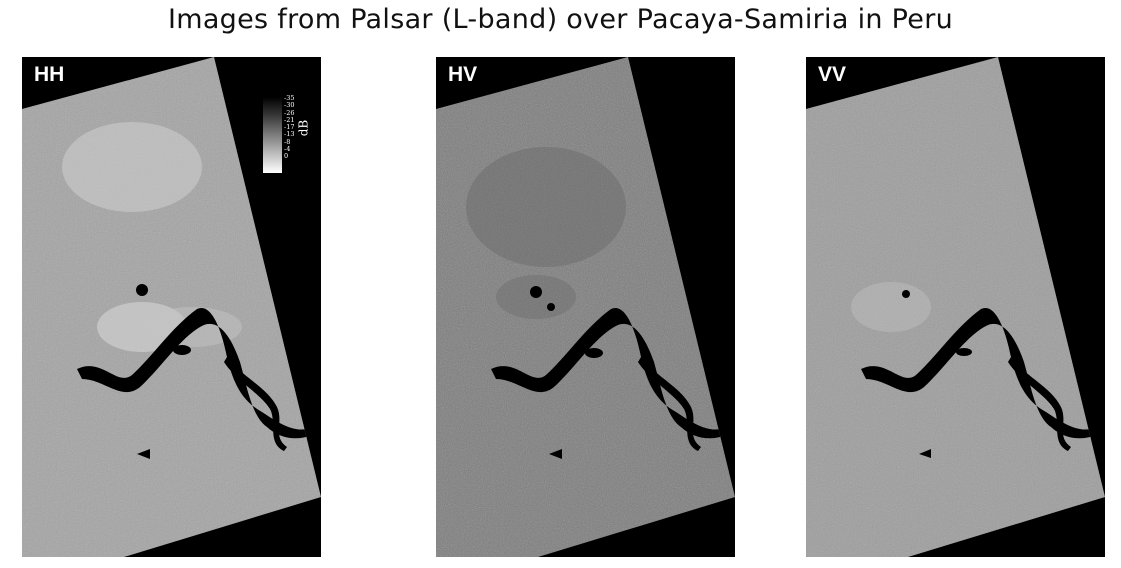 Image resolution: width=1121 pixels, height=568 pixels. Describe the element at coordinates (289, 105) in the screenshot. I see `colorbar-tick: -30` at that location.